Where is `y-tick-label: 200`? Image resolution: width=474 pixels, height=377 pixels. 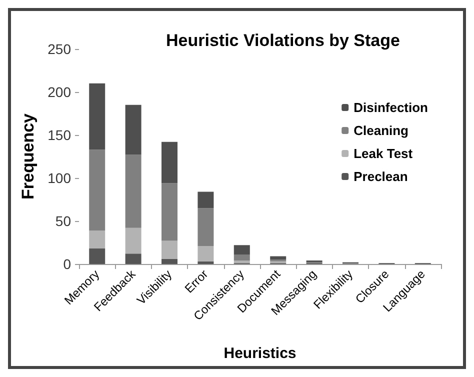 y-tick-label: 200 is located at coordinates (60, 92).